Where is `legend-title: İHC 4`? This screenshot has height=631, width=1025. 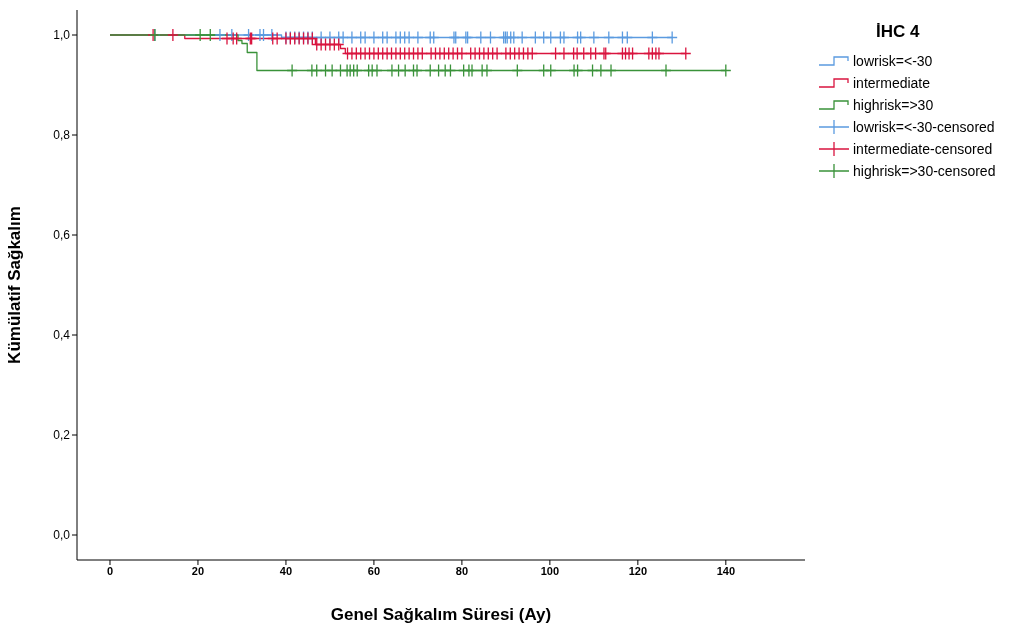
legend-title: İHC 4 is located at coordinates (898, 32).